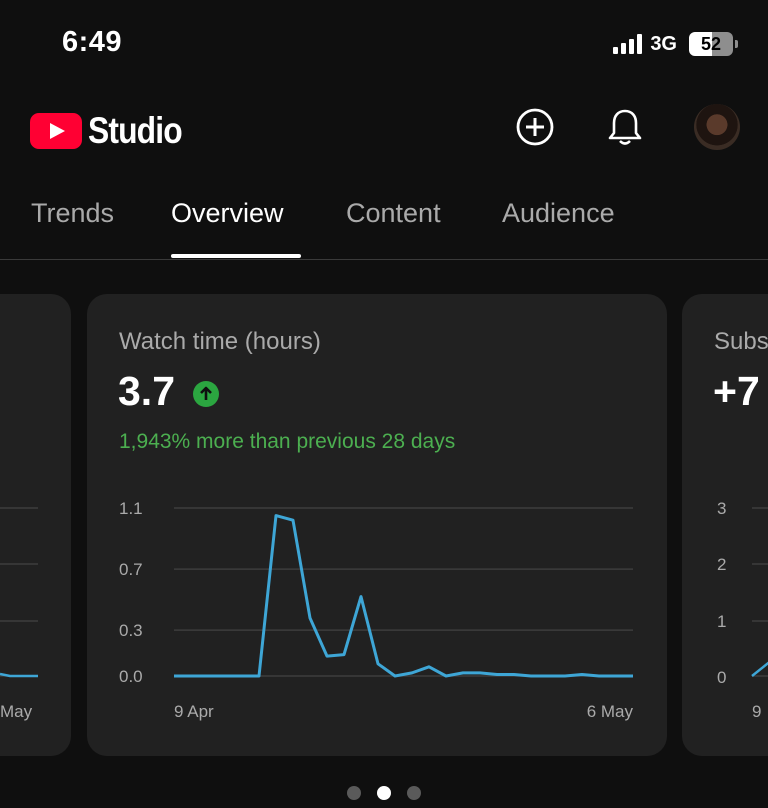  I want to click on metric-value: 3.7, so click(146, 391).